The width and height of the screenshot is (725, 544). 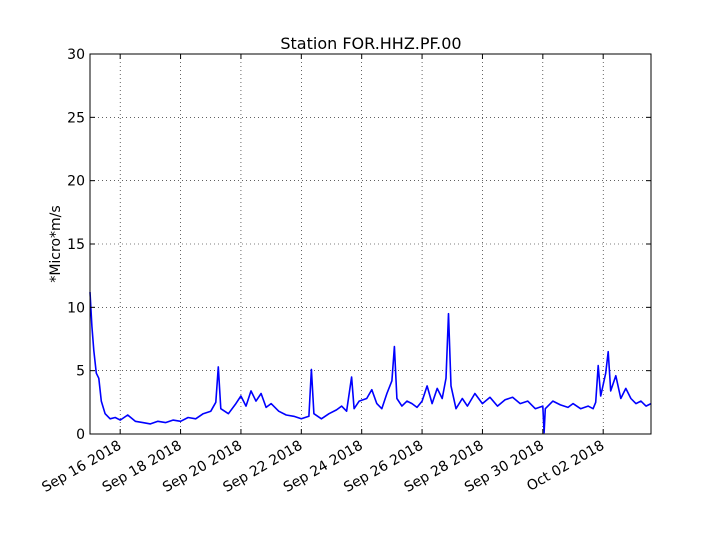 What do you see at coordinates (76, 55) in the screenshot?
I see `y-tick-label: 30` at bounding box center [76, 55].